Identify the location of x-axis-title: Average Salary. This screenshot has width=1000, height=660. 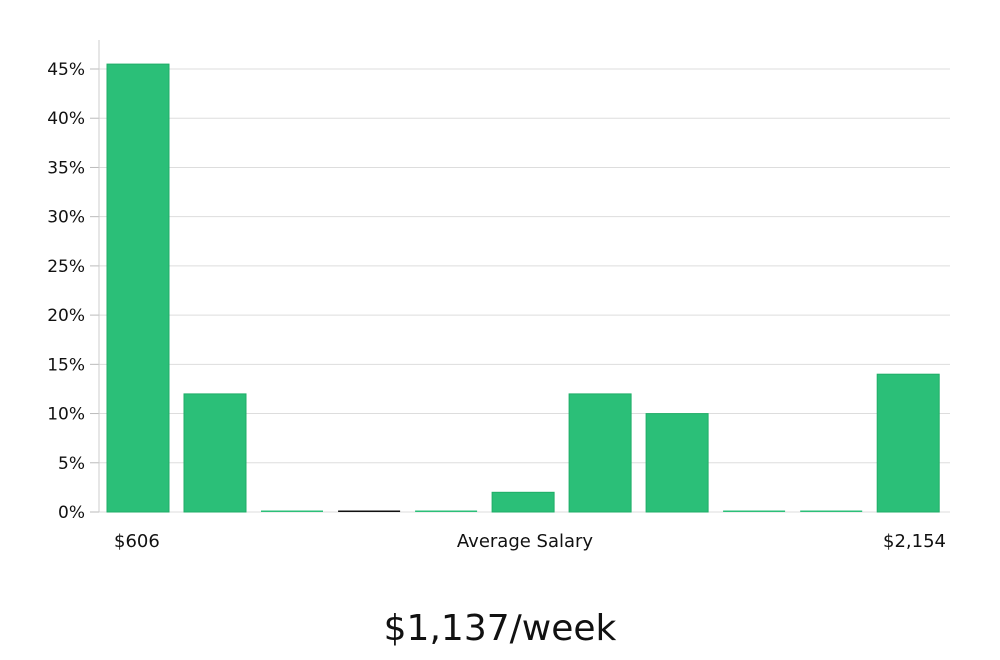
(525, 541).